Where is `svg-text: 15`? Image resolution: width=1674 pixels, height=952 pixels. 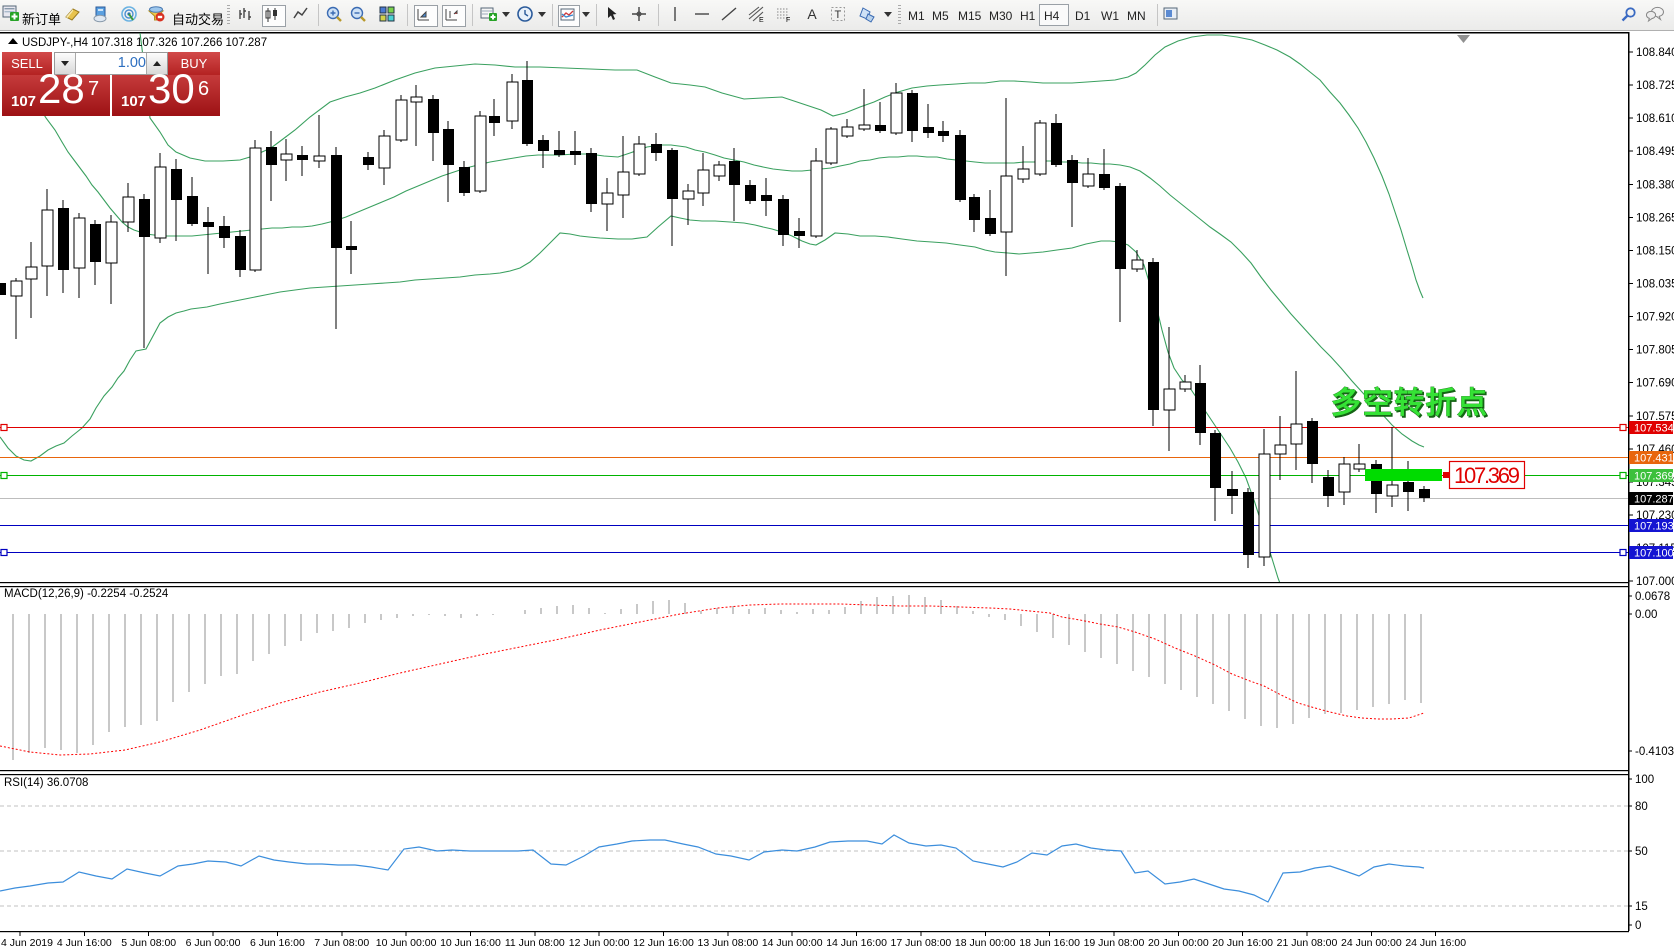 svg-text: 15 is located at coordinates (1641, 907).